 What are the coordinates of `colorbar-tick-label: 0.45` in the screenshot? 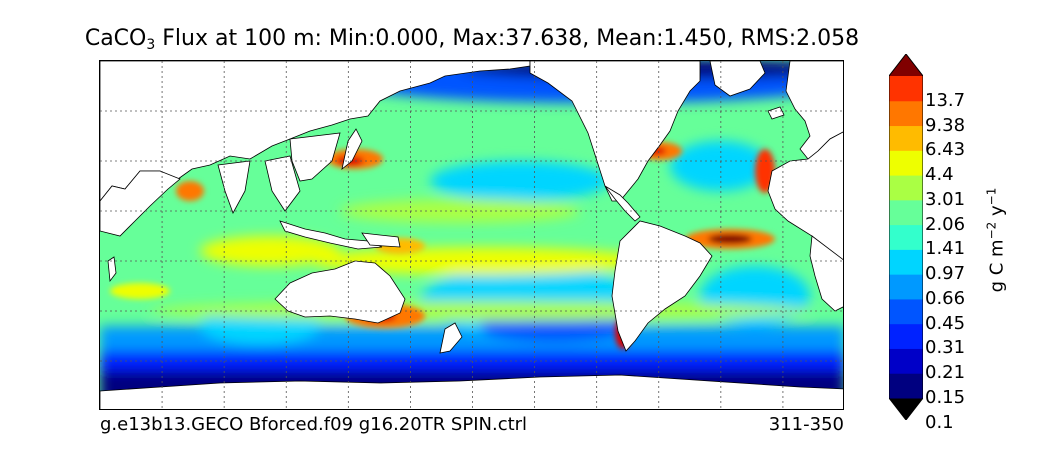 It's located at (945, 323).